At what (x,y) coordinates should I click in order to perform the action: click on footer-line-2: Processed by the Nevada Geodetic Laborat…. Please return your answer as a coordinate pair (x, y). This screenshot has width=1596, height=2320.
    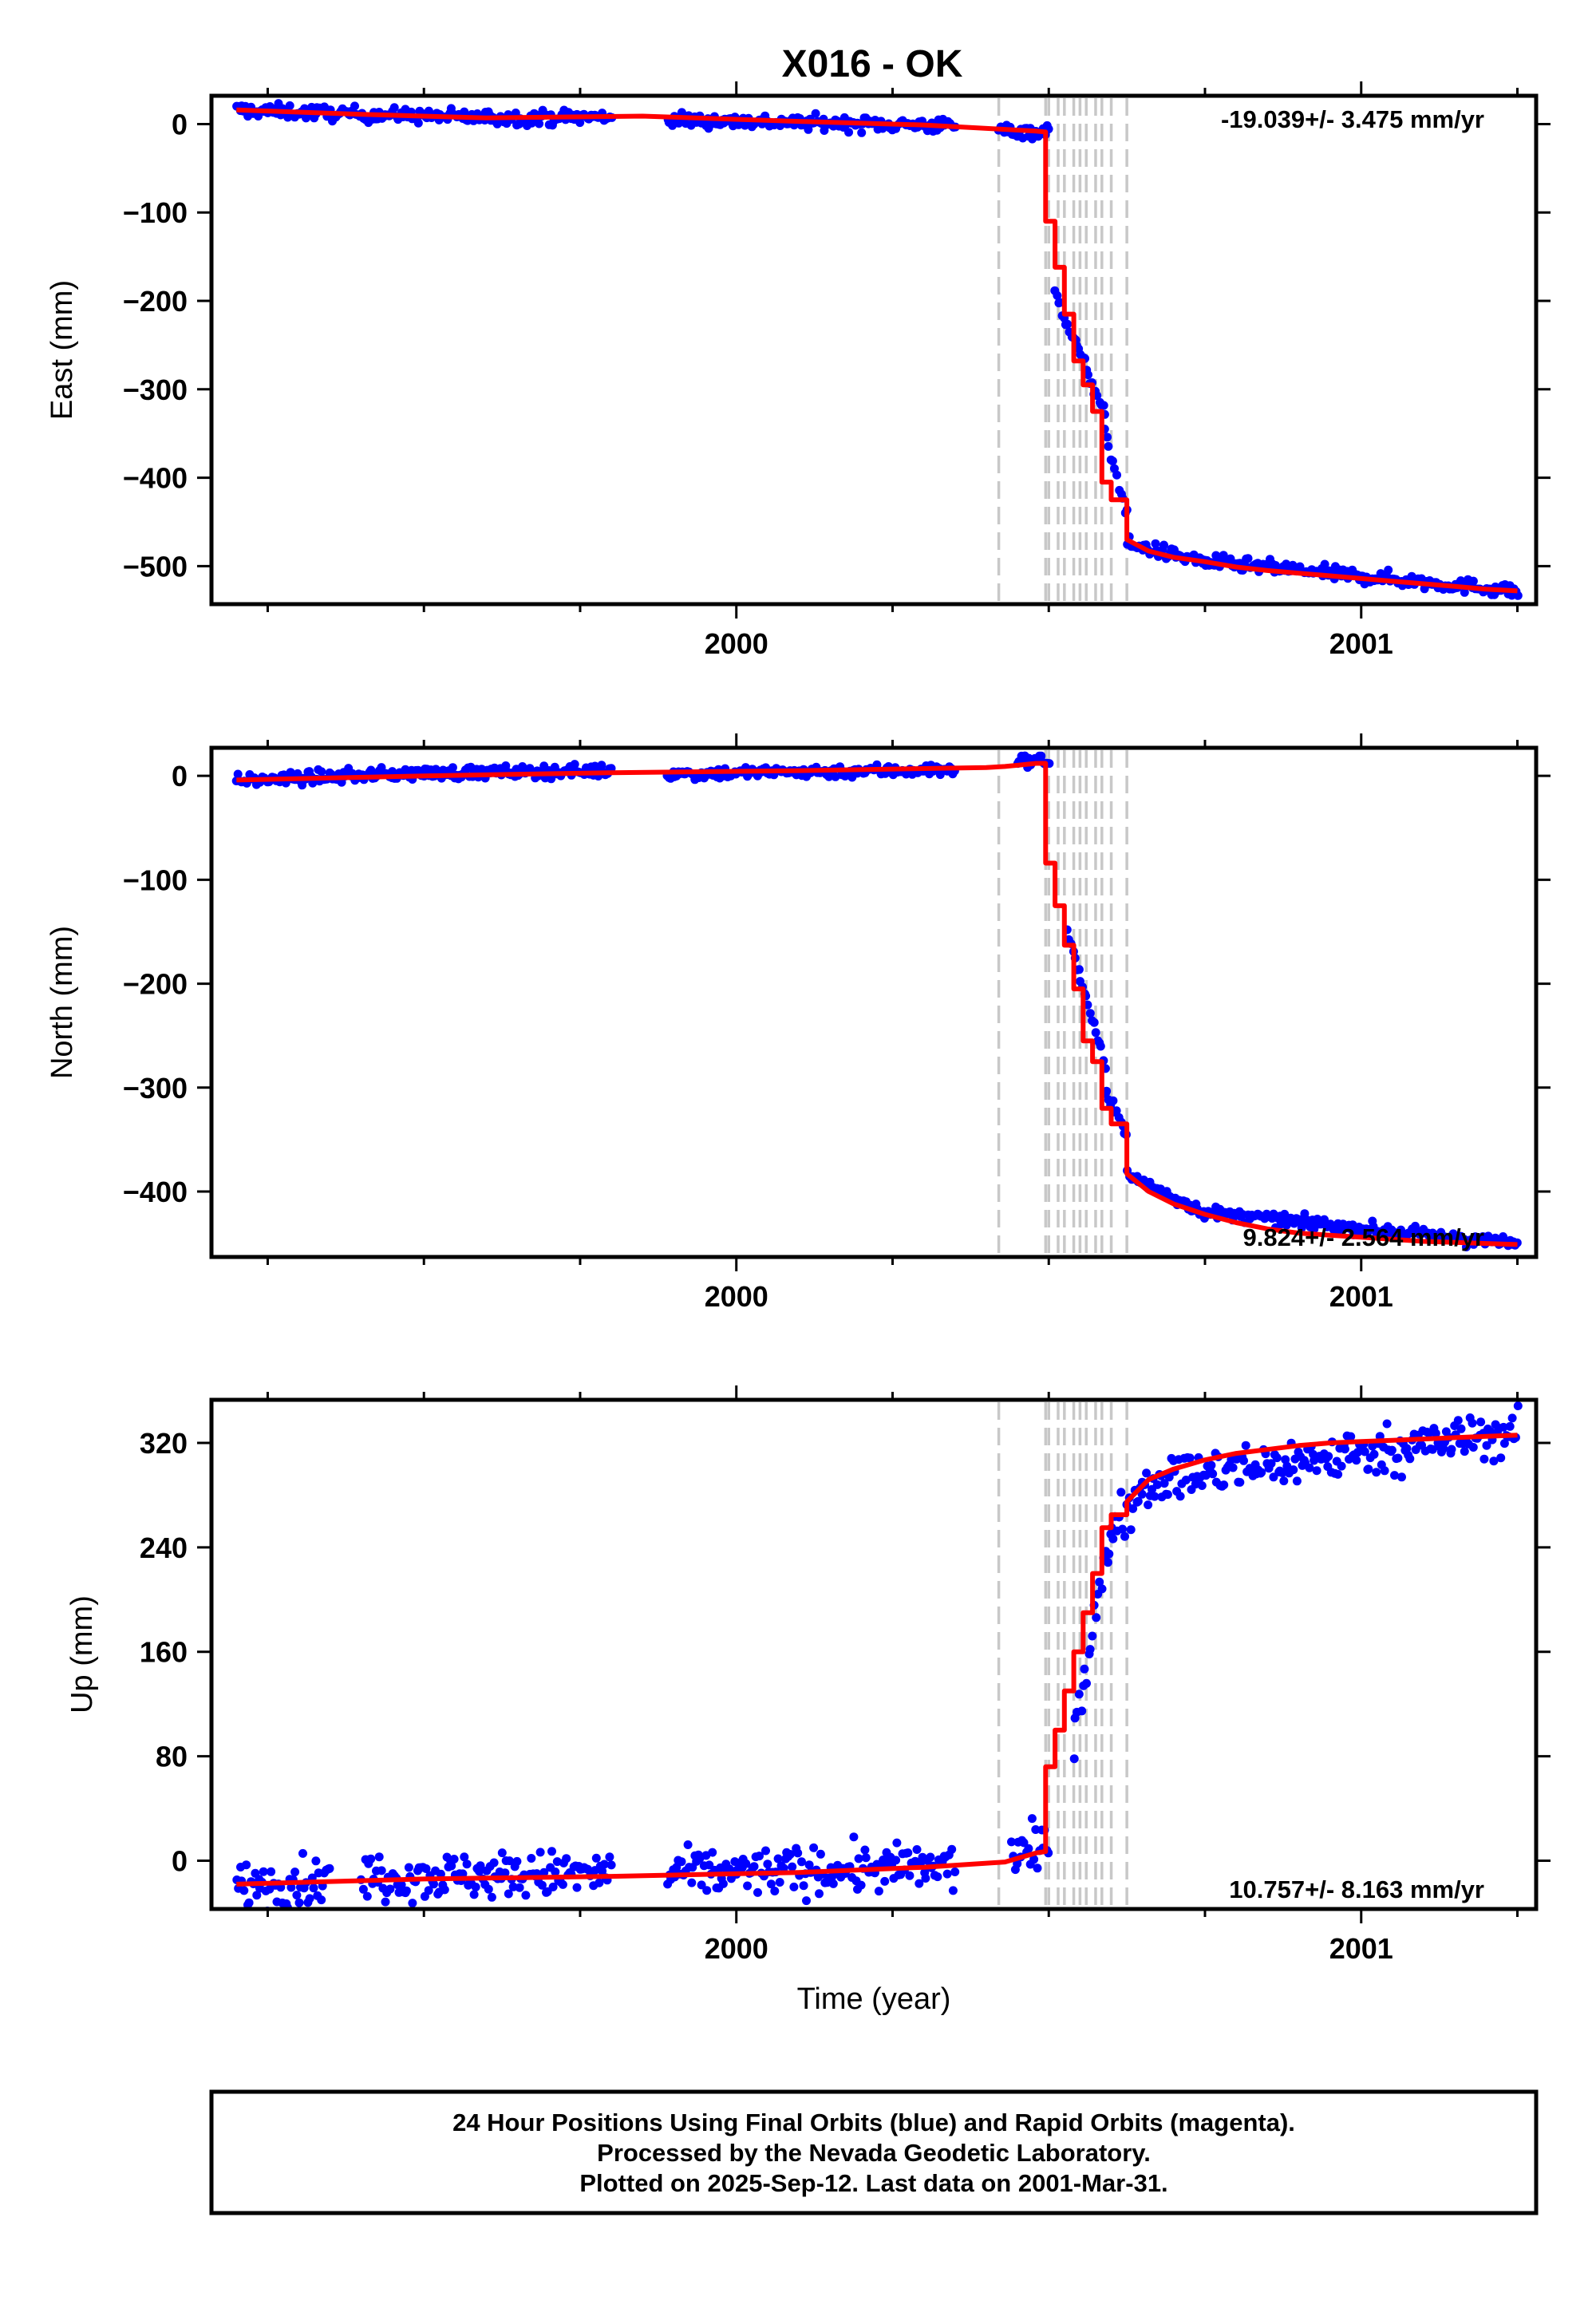
    Looking at the image, I should click on (874, 2153).